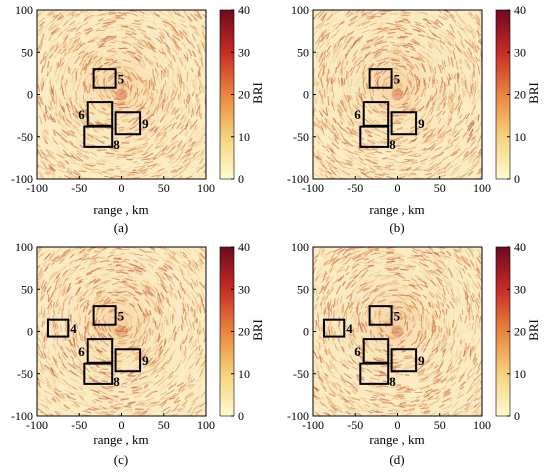 This screenshot has height=474, width=550. I want to click on panel-caption: (d), so click(396, 459).